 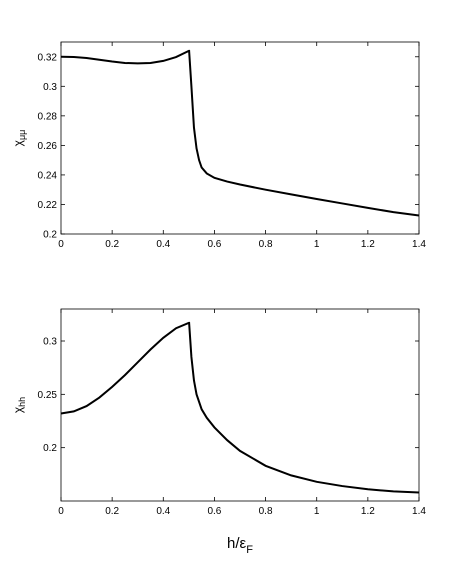 What do you see at coordinates (317, 511) in the screenshot?
I see `bottom-x-tick-label: 1` at bounding box center [317, 511].